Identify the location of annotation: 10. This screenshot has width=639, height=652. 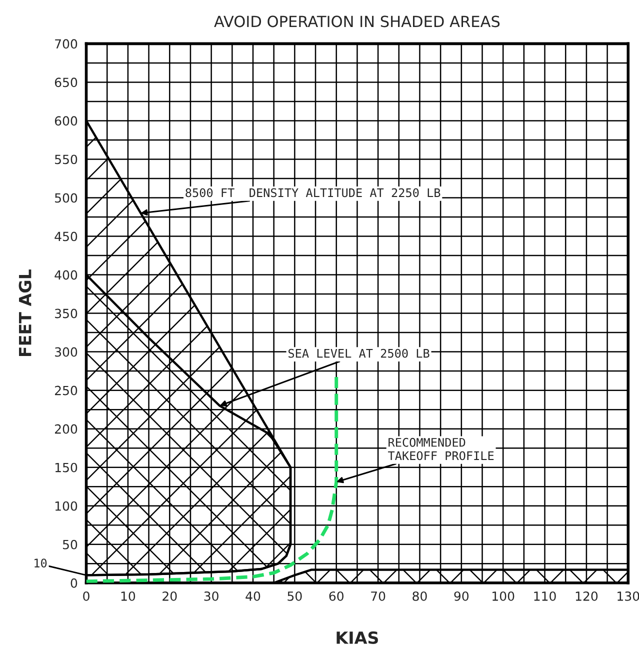
(40, 563).